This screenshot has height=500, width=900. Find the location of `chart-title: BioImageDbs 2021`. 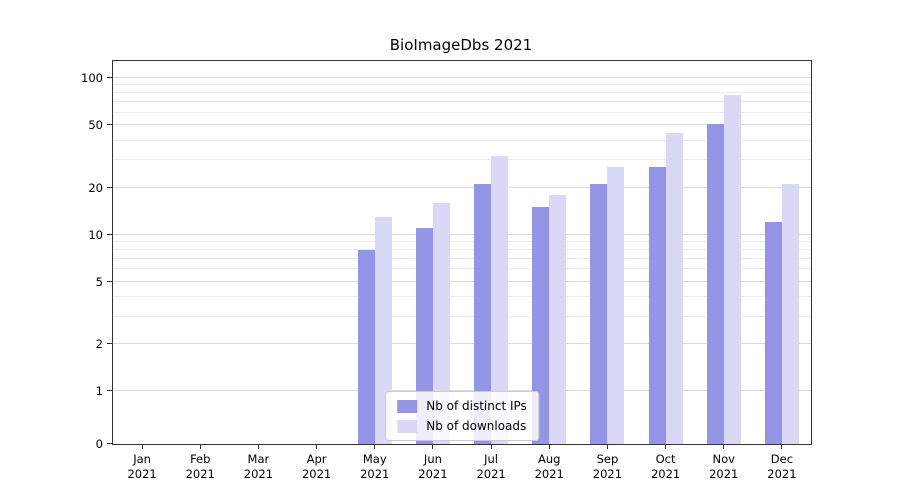

chart-title: BioImageDbs 2021 is located at coordinates (461, 45).